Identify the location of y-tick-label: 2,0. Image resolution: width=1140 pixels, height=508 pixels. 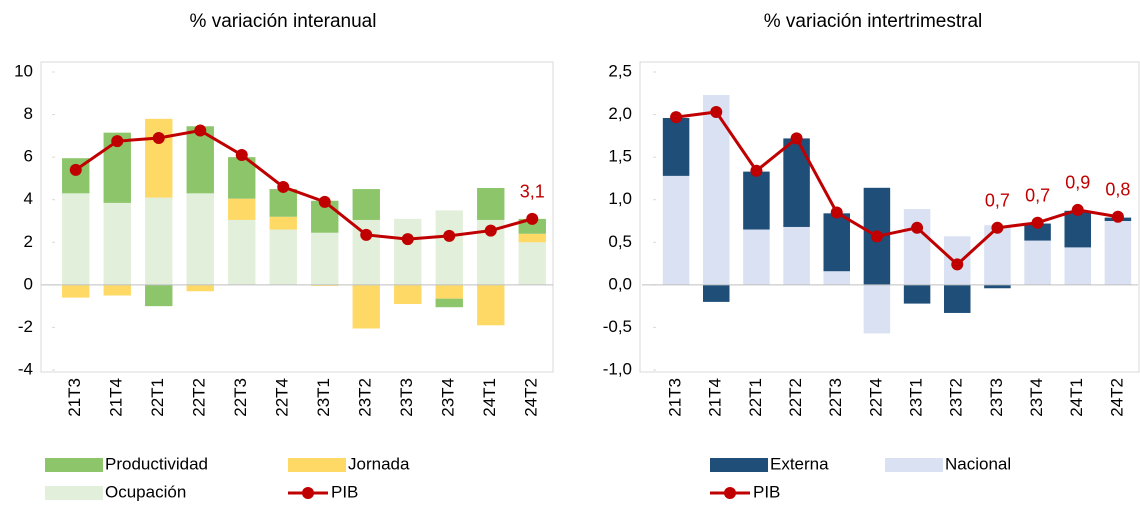
(620, 113).